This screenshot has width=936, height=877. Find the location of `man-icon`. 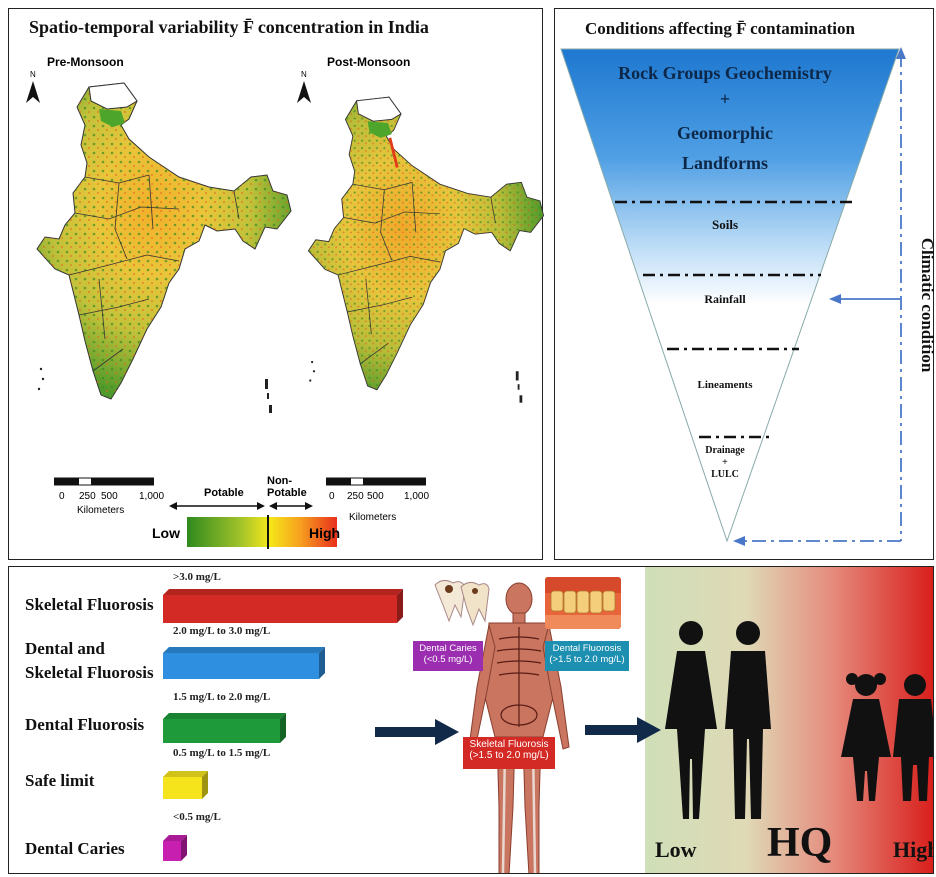

man-icon is located at coordinates (748, 720).